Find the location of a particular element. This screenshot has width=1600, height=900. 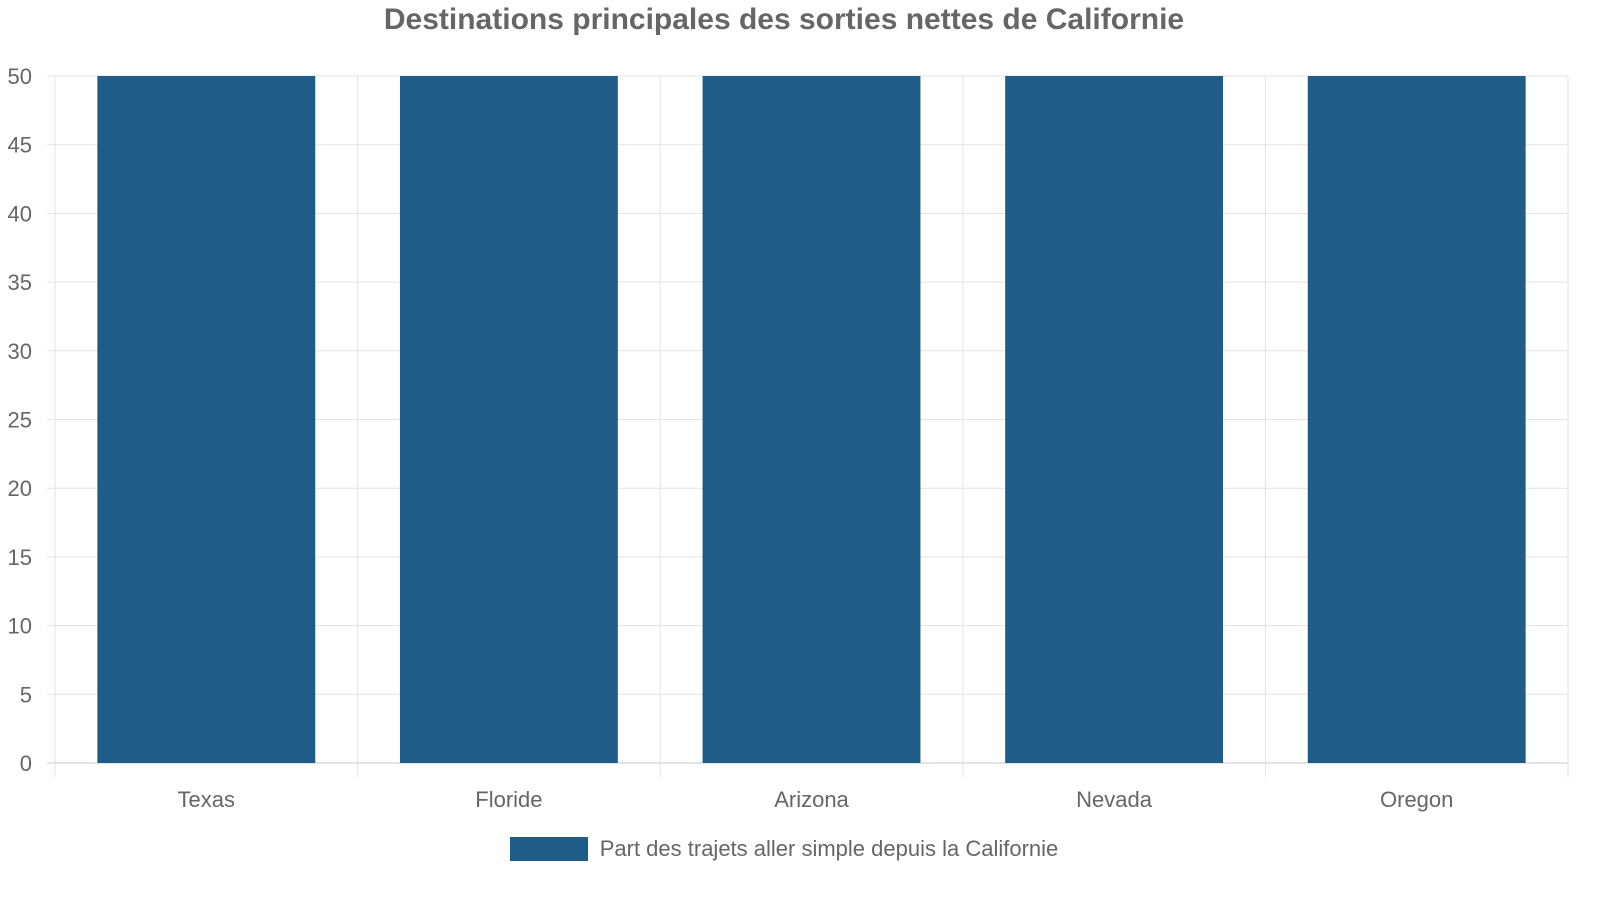

x-tick-label: Floride is located at coordinates (508, 799).